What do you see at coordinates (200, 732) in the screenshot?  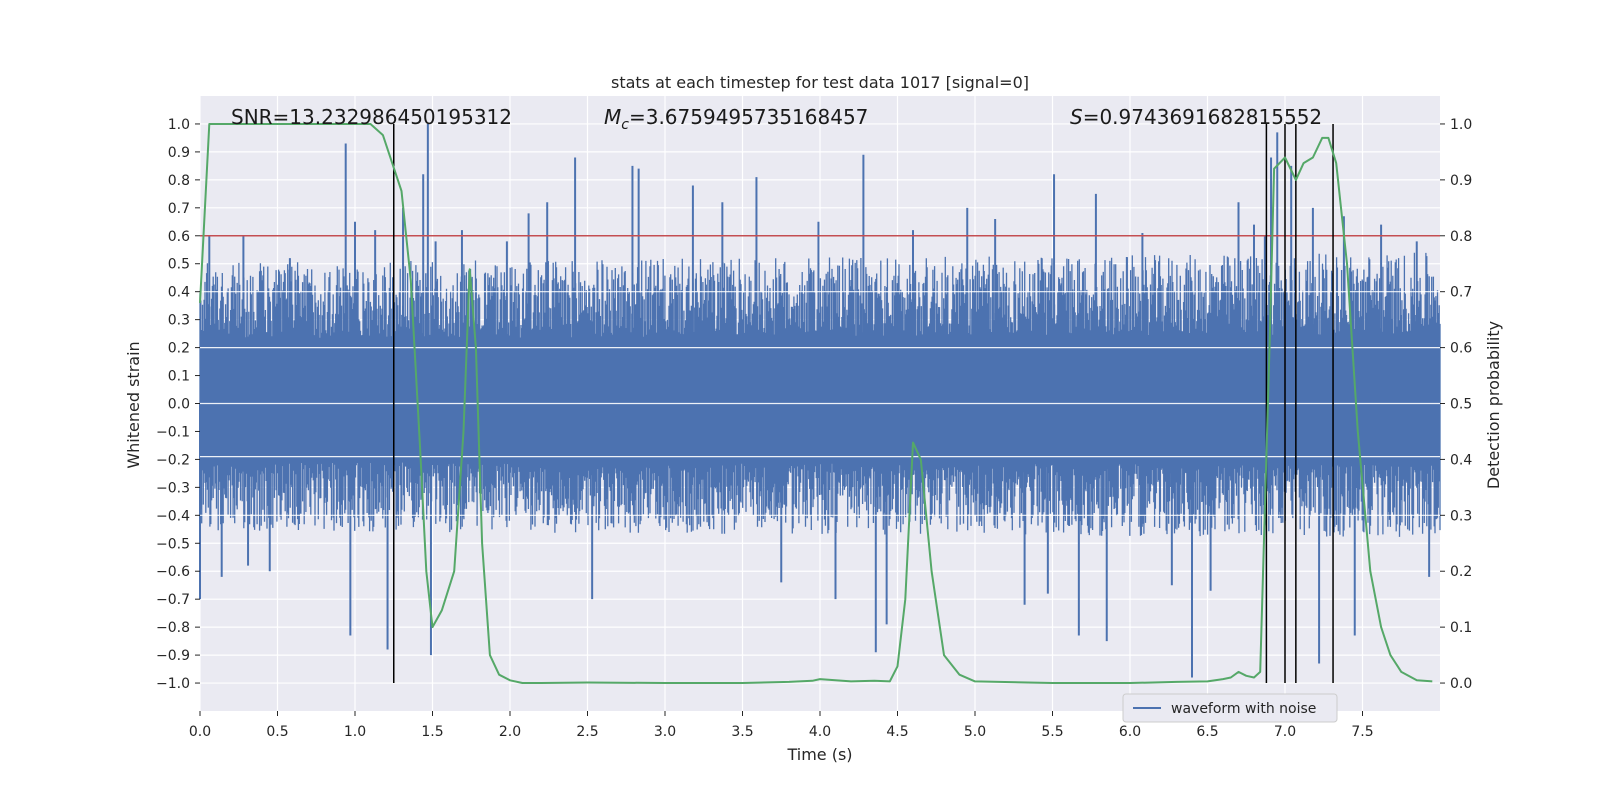 I see `x-tick-label: 0.0` at bounding box center [200, 732].